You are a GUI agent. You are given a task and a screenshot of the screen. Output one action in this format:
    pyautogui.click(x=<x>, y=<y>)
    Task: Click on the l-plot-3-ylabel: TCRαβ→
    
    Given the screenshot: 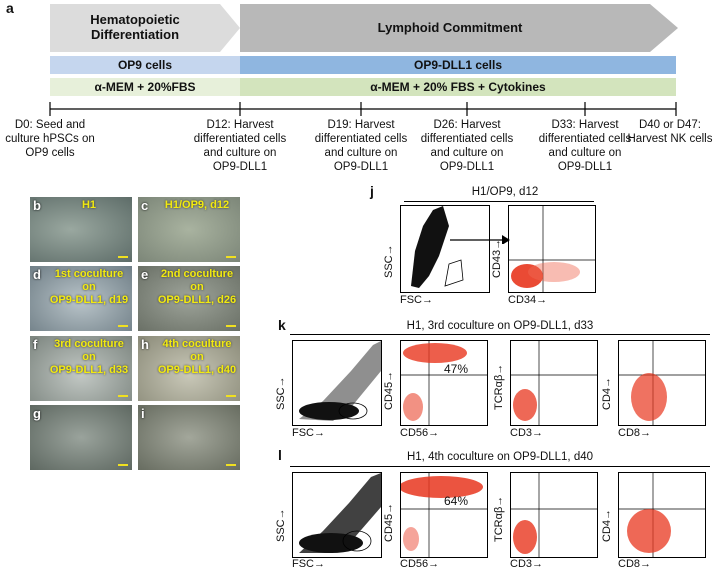 What is the action you would take?
    pyautogui.click(x=499, y=518)
    